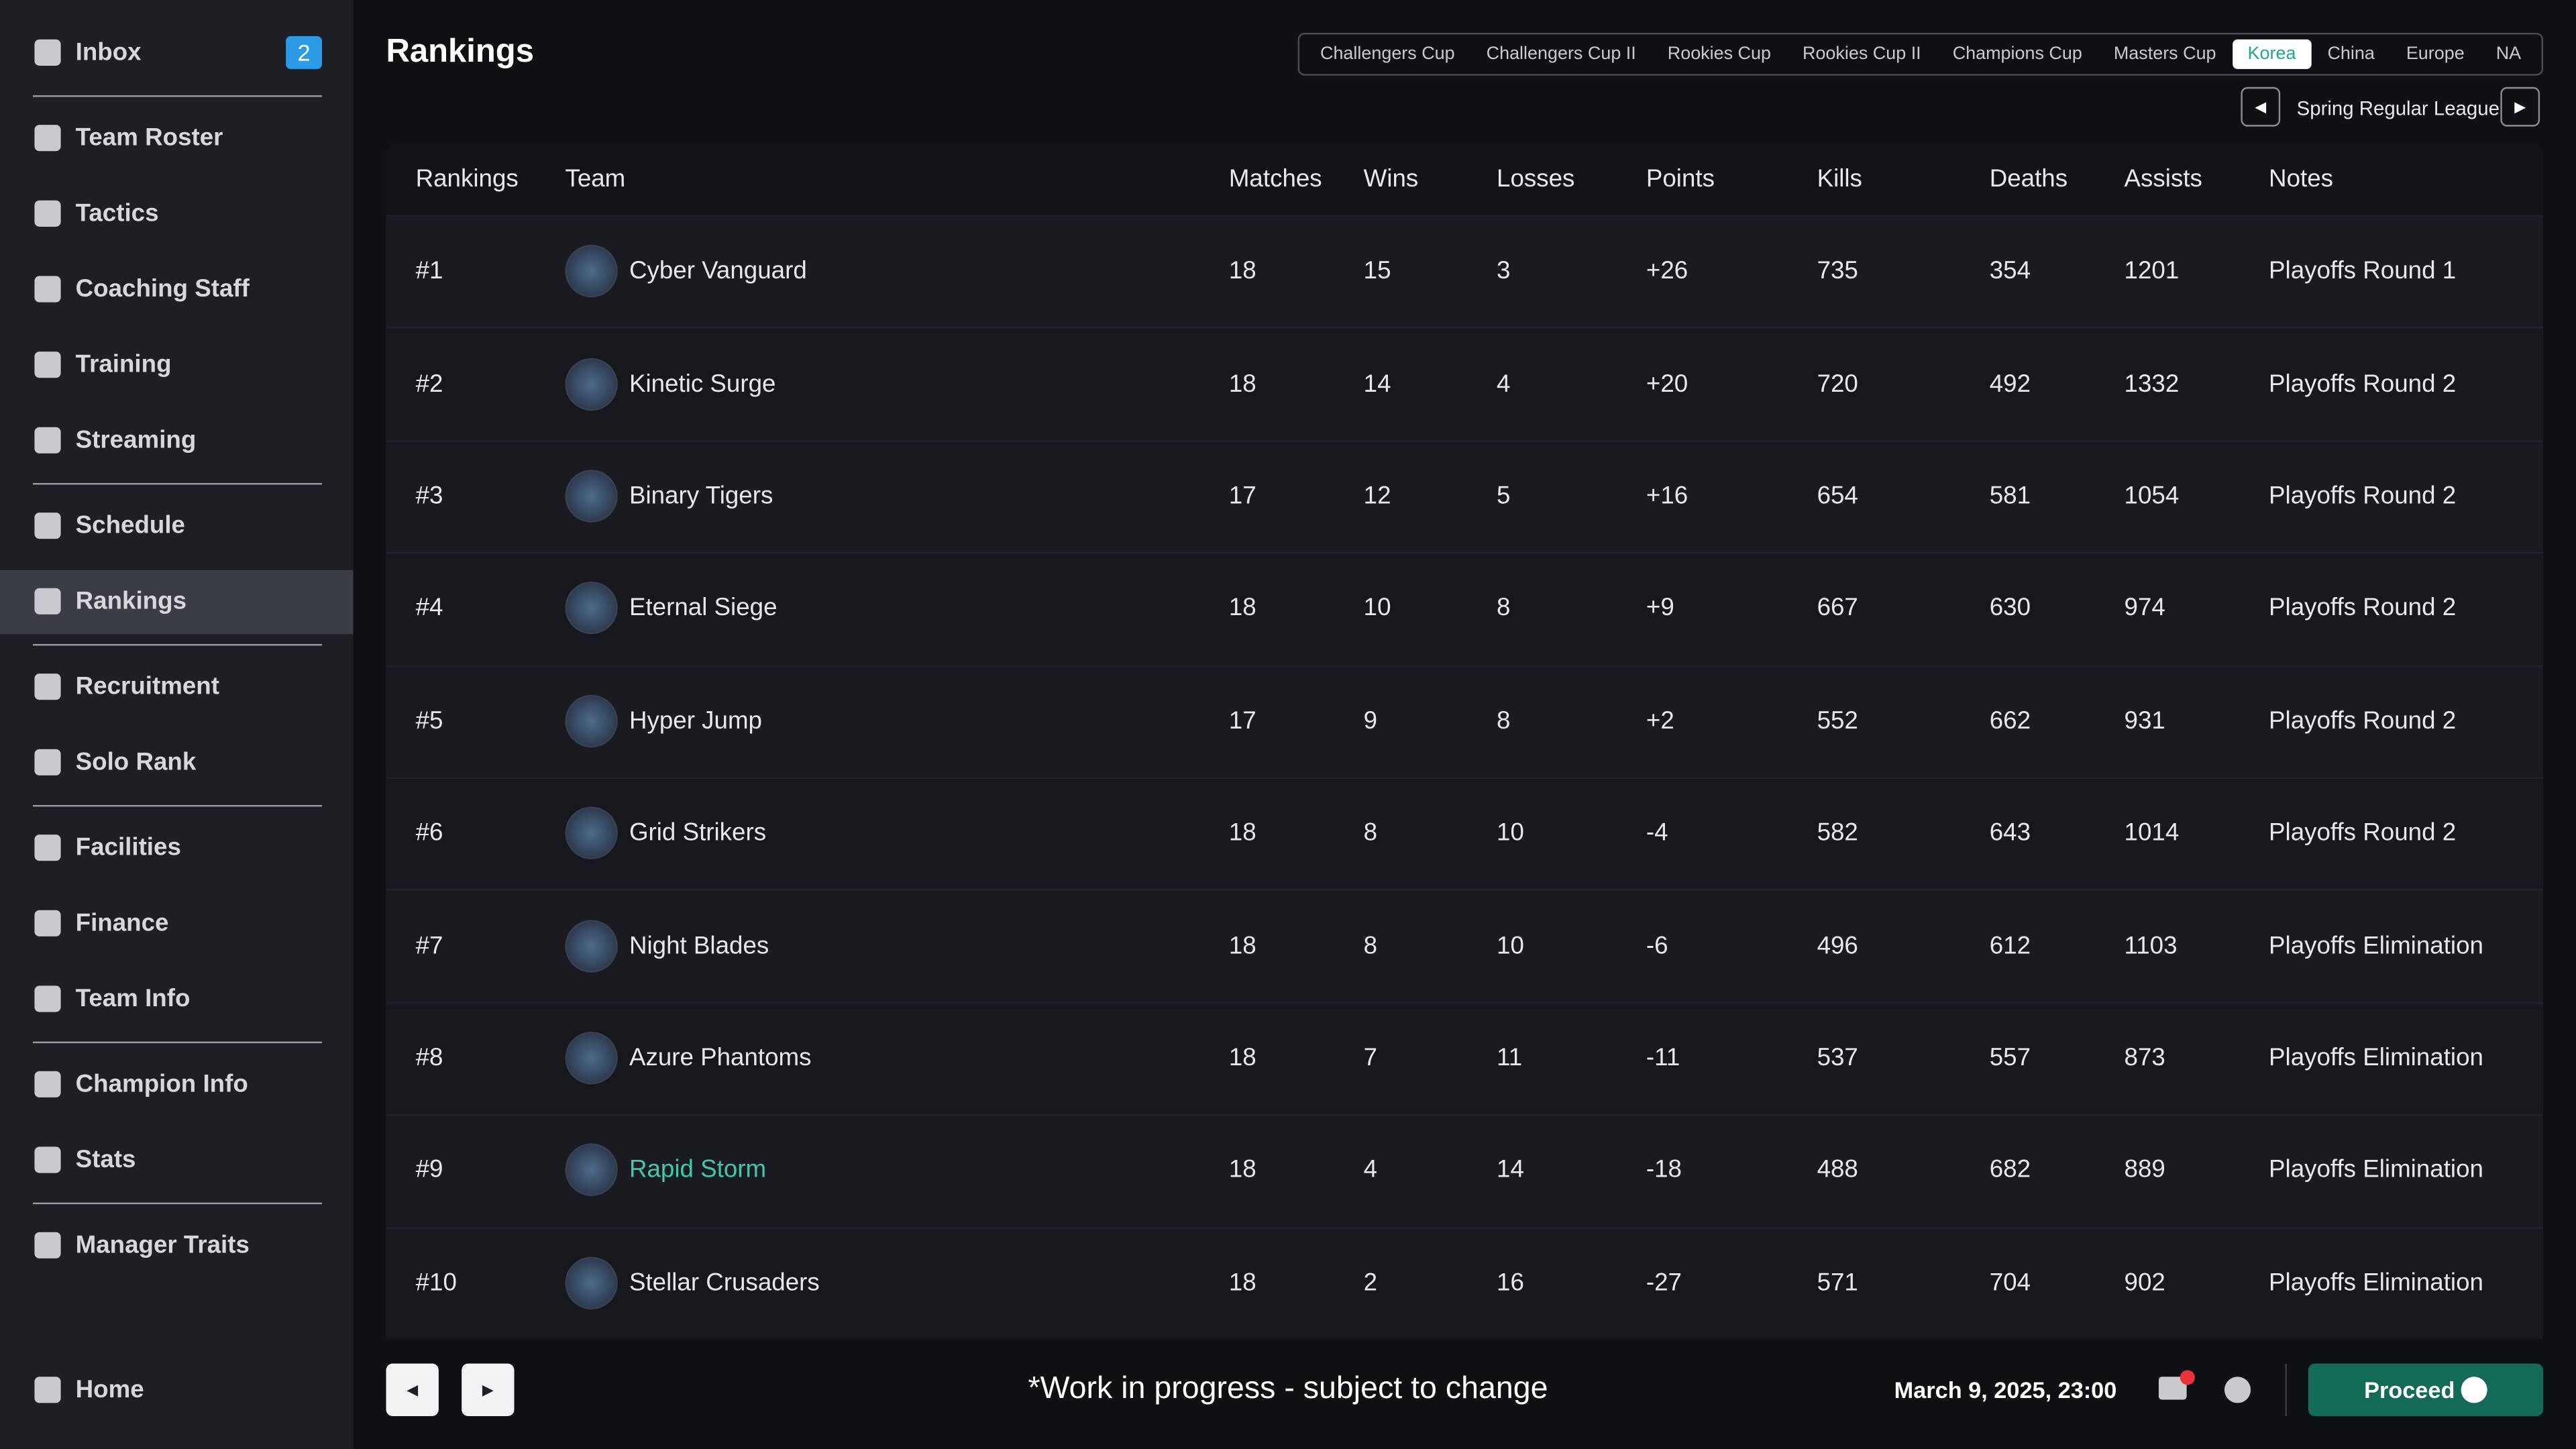  What do you see at coordinates (123, 364) in the screenshot?
I see `nav-item: Training` at bounding box center [123, 364].